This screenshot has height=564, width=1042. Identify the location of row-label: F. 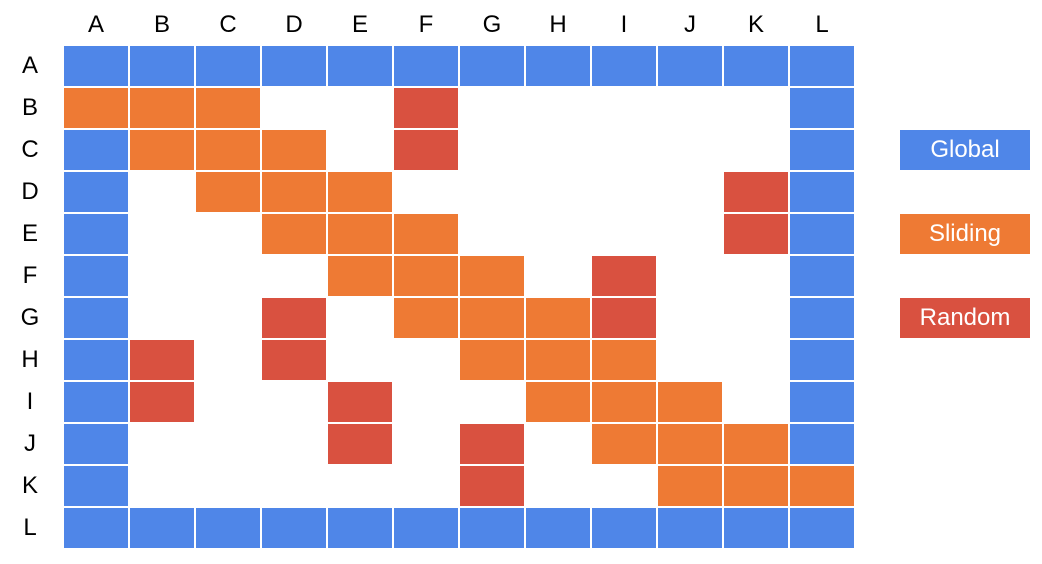
(30, 275).